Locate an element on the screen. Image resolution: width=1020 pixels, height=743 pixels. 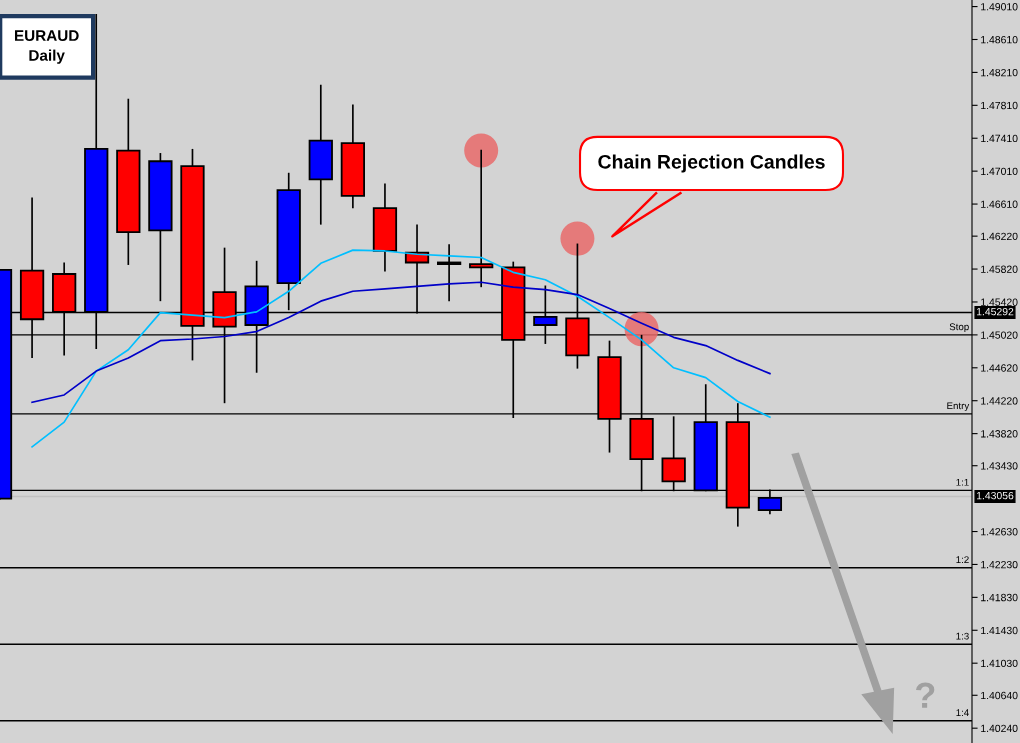
text: EURAUD is located at coordinates (47, 36).